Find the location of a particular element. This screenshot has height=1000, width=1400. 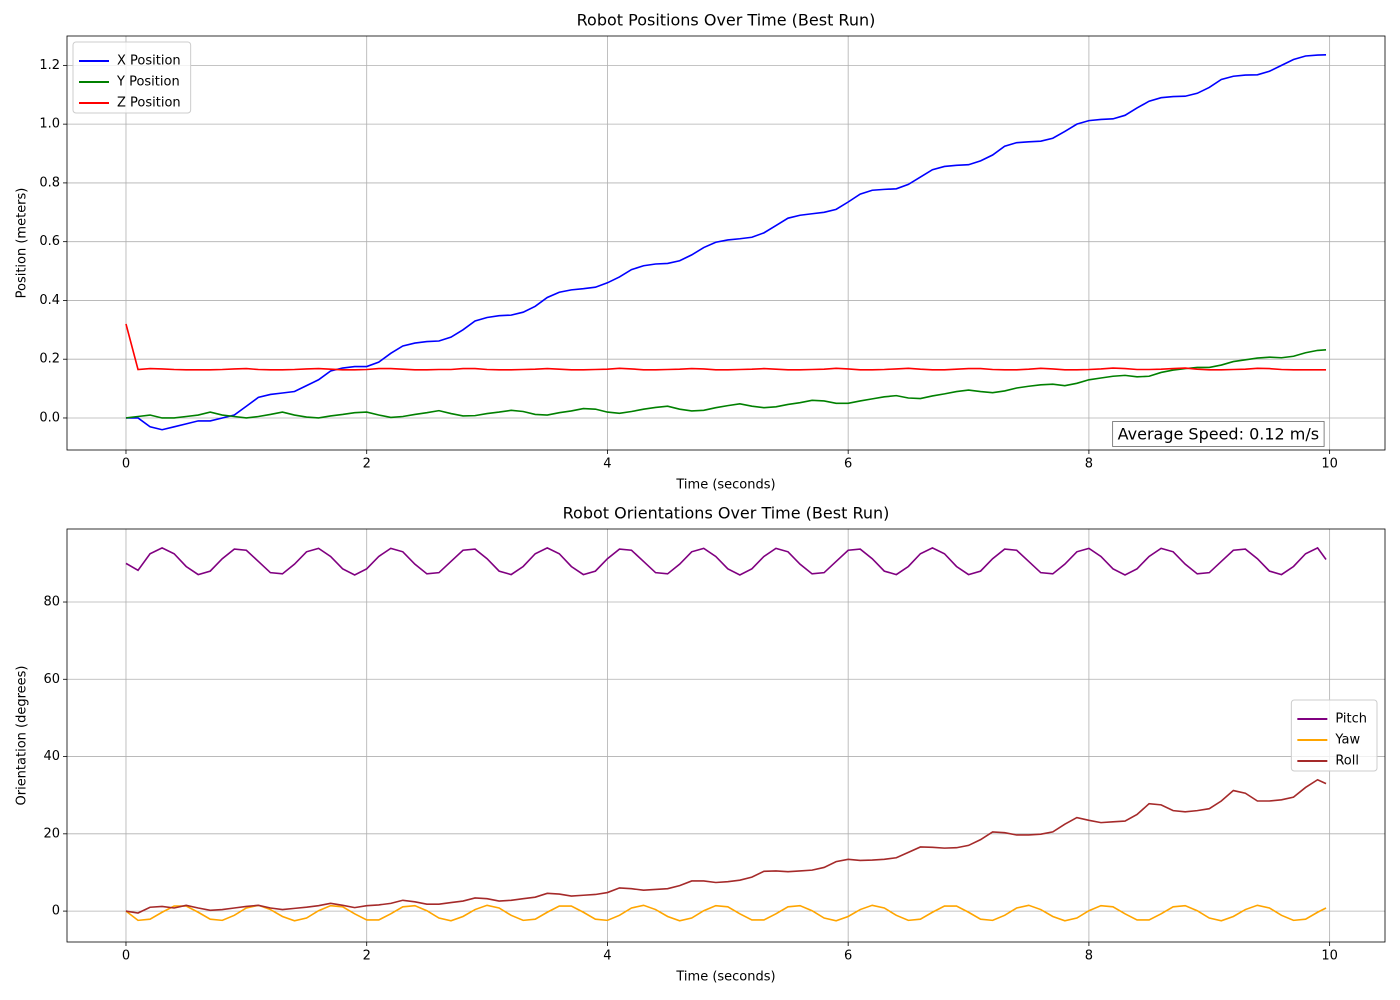

y-tick-label: 0.6 is located at coordinates (49, 241).